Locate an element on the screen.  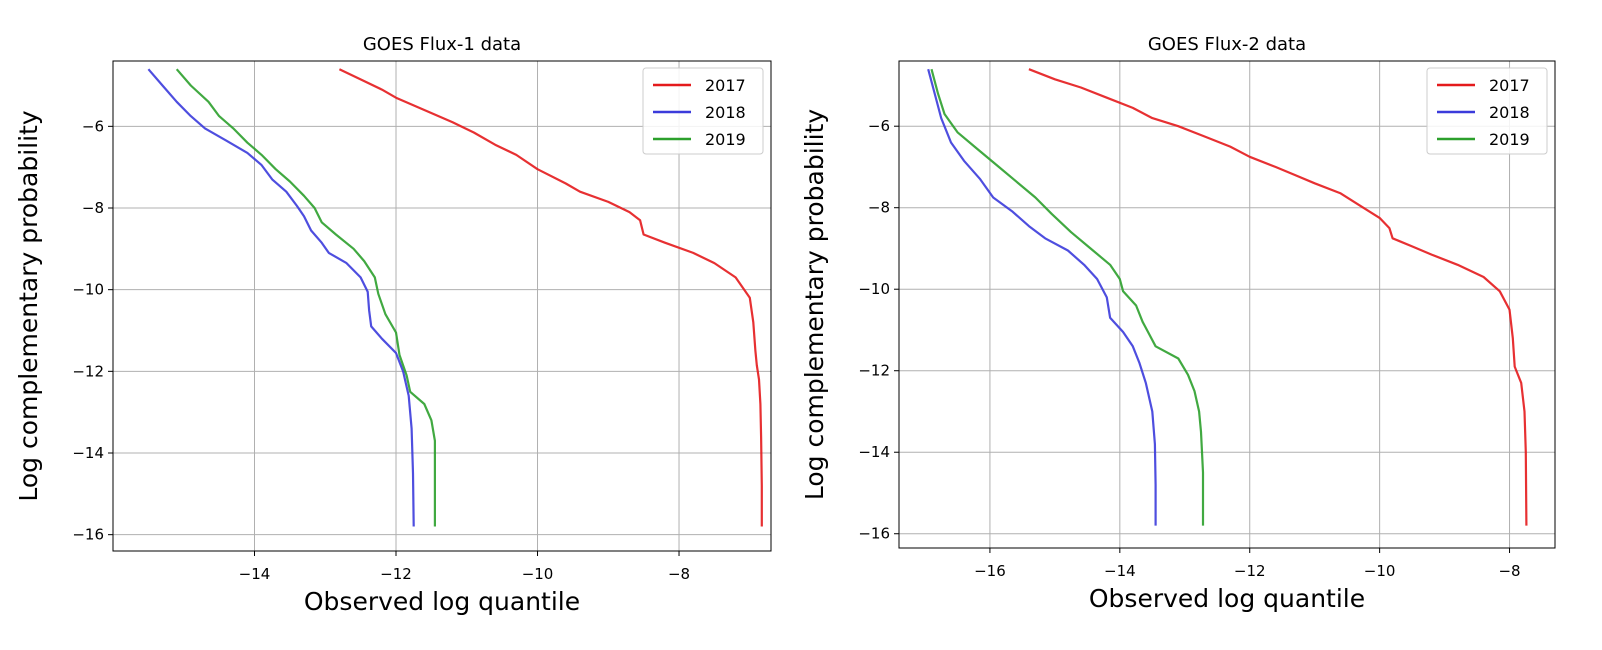
x-tick-label: −16 is located at coordinates (990, 571).